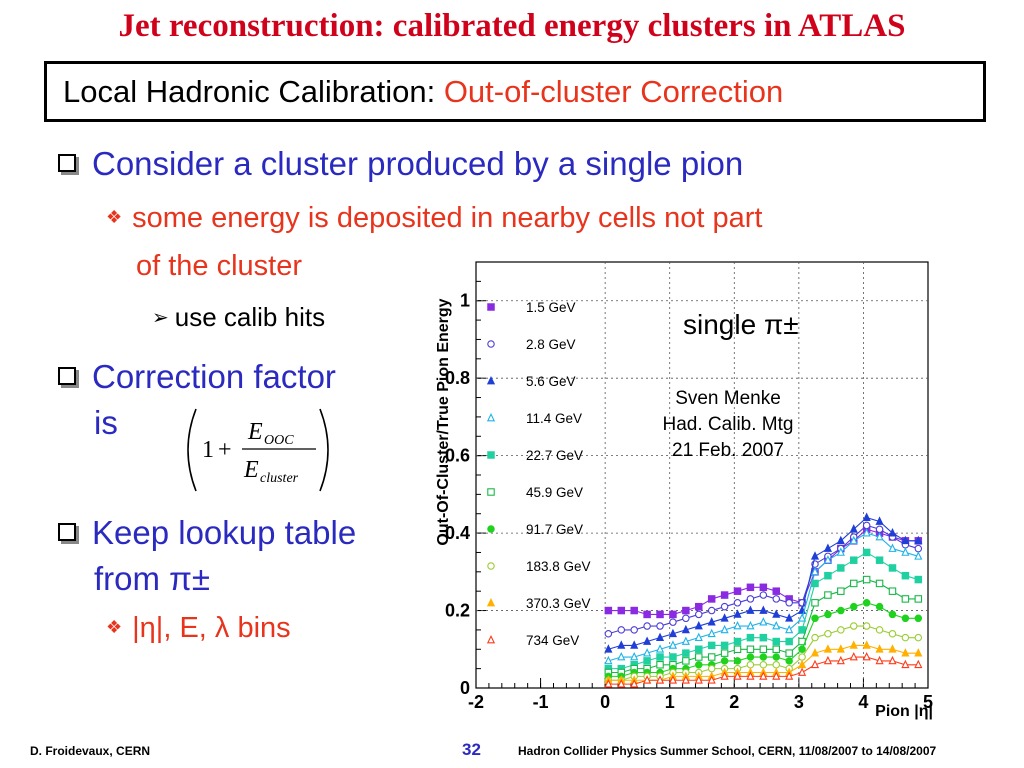 This screenshot has width=1024, height=768. Describe the element at coordinates (605, 702) in the screenshot. I see `x-tick-label: 0` at that location.